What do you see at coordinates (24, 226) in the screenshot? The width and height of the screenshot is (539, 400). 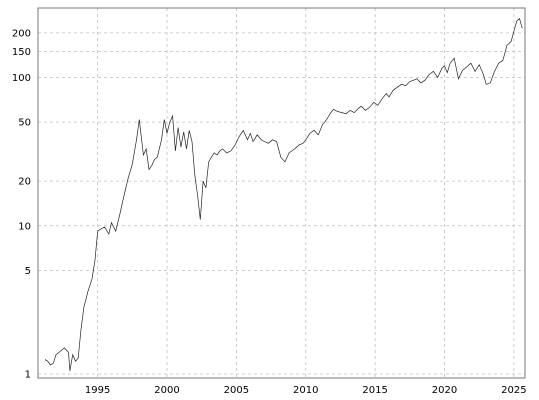 I see `y-tick-label: 10` at bounding box center [24, 226].